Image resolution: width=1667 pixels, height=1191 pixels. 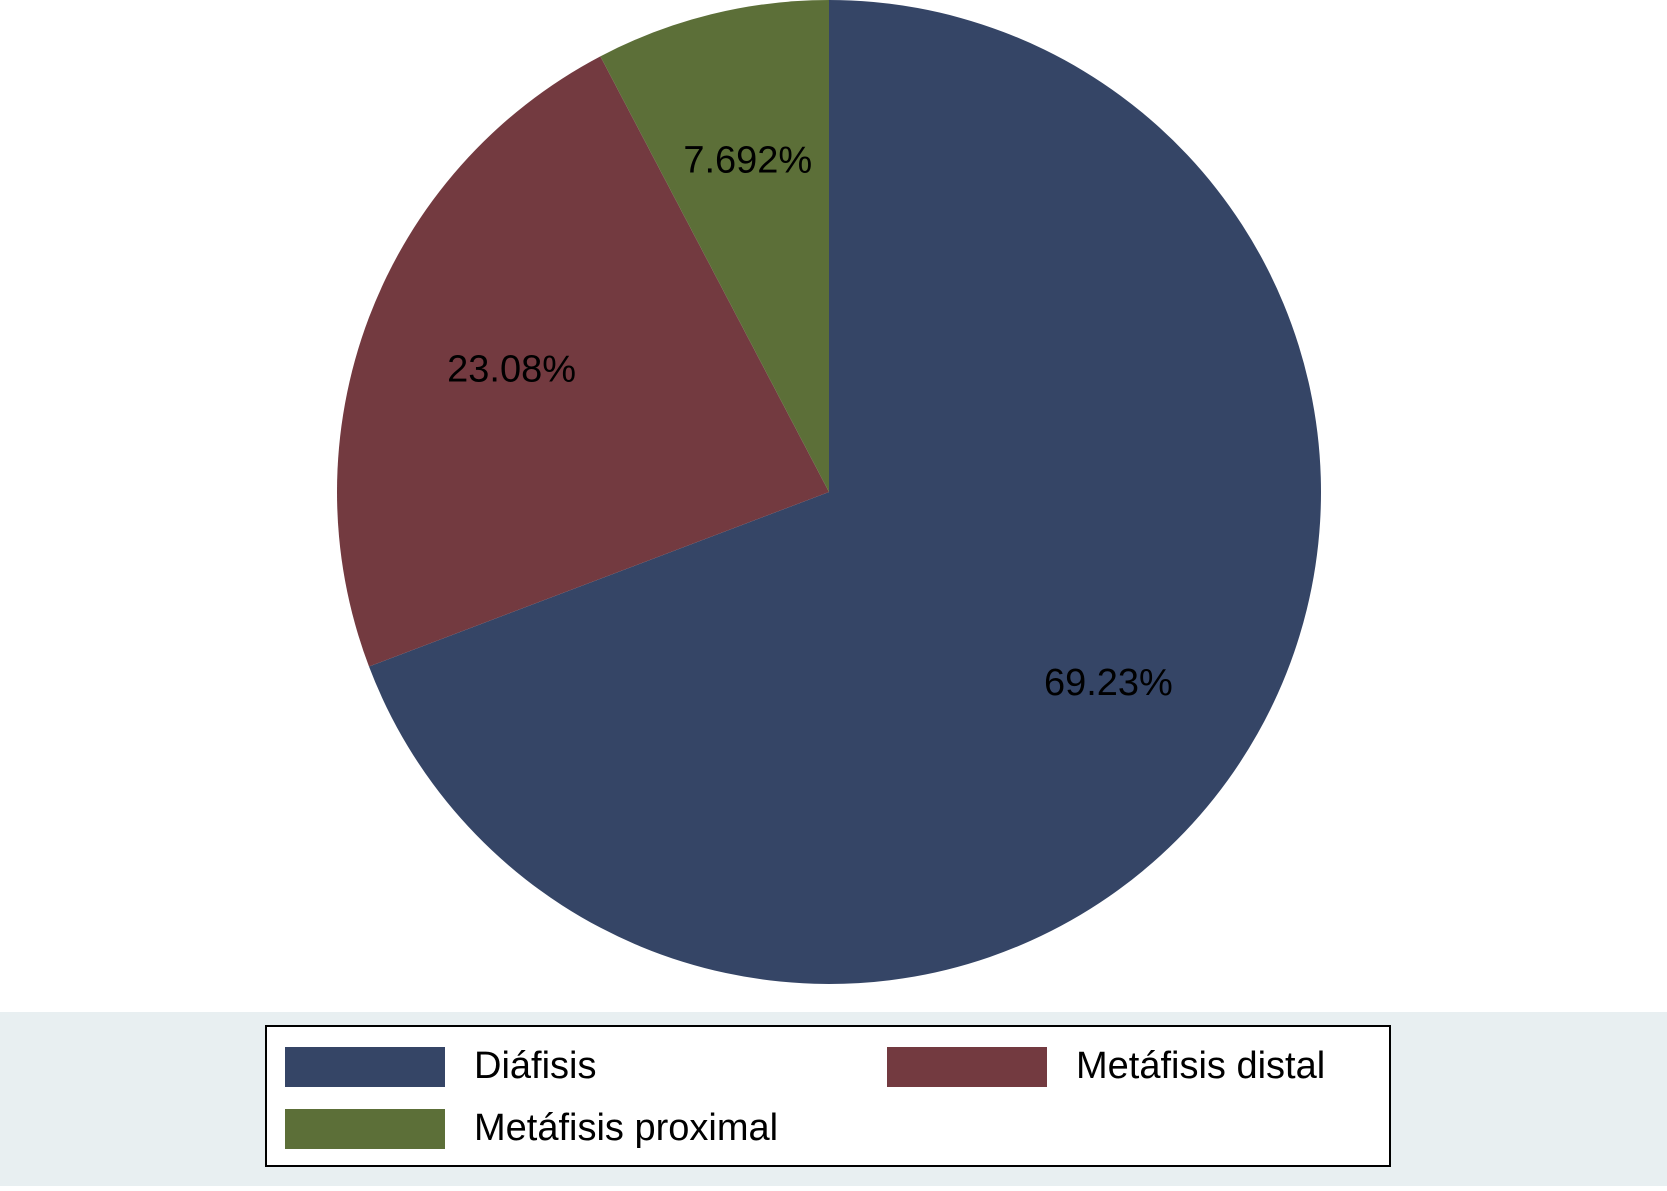 What do you see at coordinates (747, 160) in the screenshot?
I see `value-label: 7.692%` at bounding box center [747, 160].